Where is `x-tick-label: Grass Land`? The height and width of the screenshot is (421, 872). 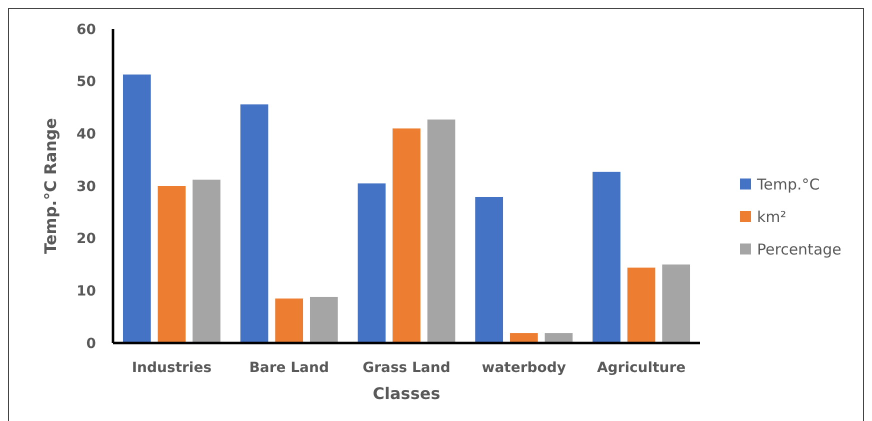
x-tick-label: Grass Land is located at coordinates (406, 368).